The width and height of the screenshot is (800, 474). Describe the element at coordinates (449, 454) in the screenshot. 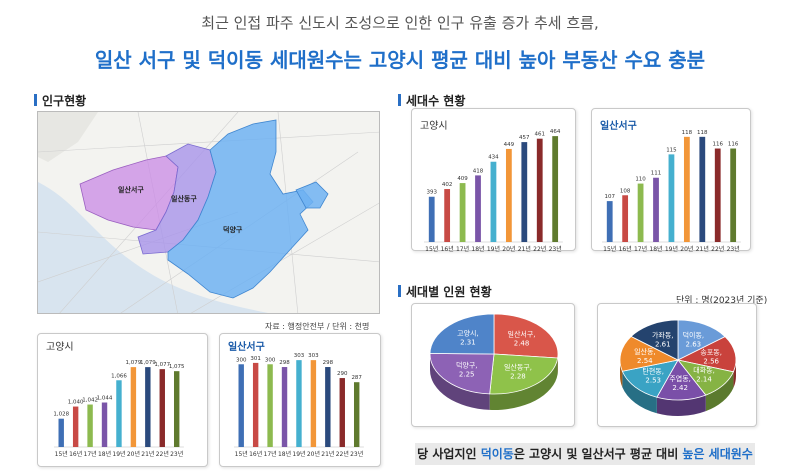

I see `footer-pre: 당 사업지인` at that location.